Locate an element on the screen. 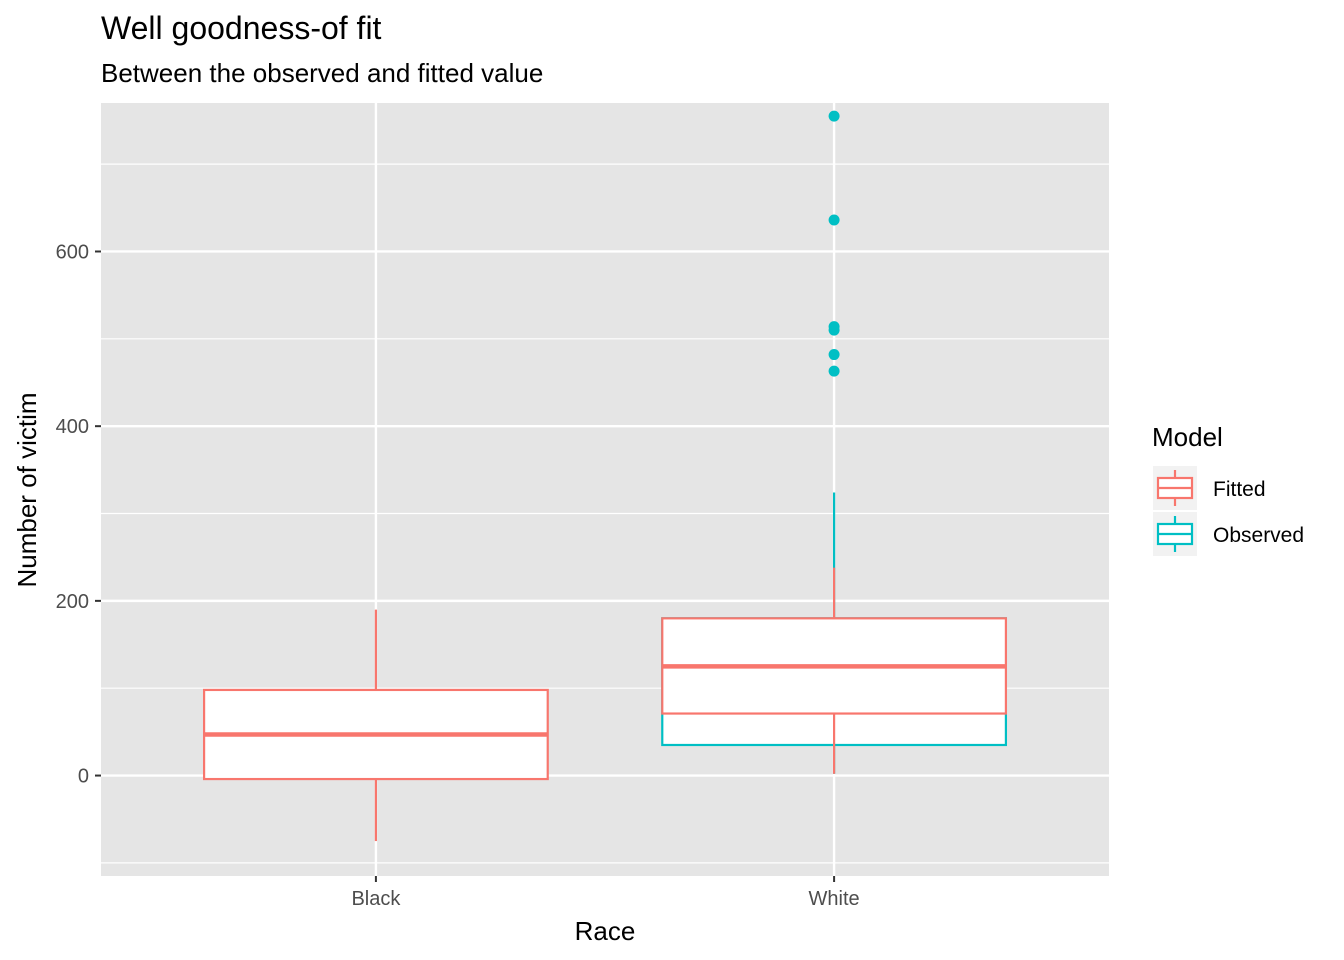 The height and width of the screenshot is (960, 1344). x-tick-label: White is located at coordinates (834, 899).